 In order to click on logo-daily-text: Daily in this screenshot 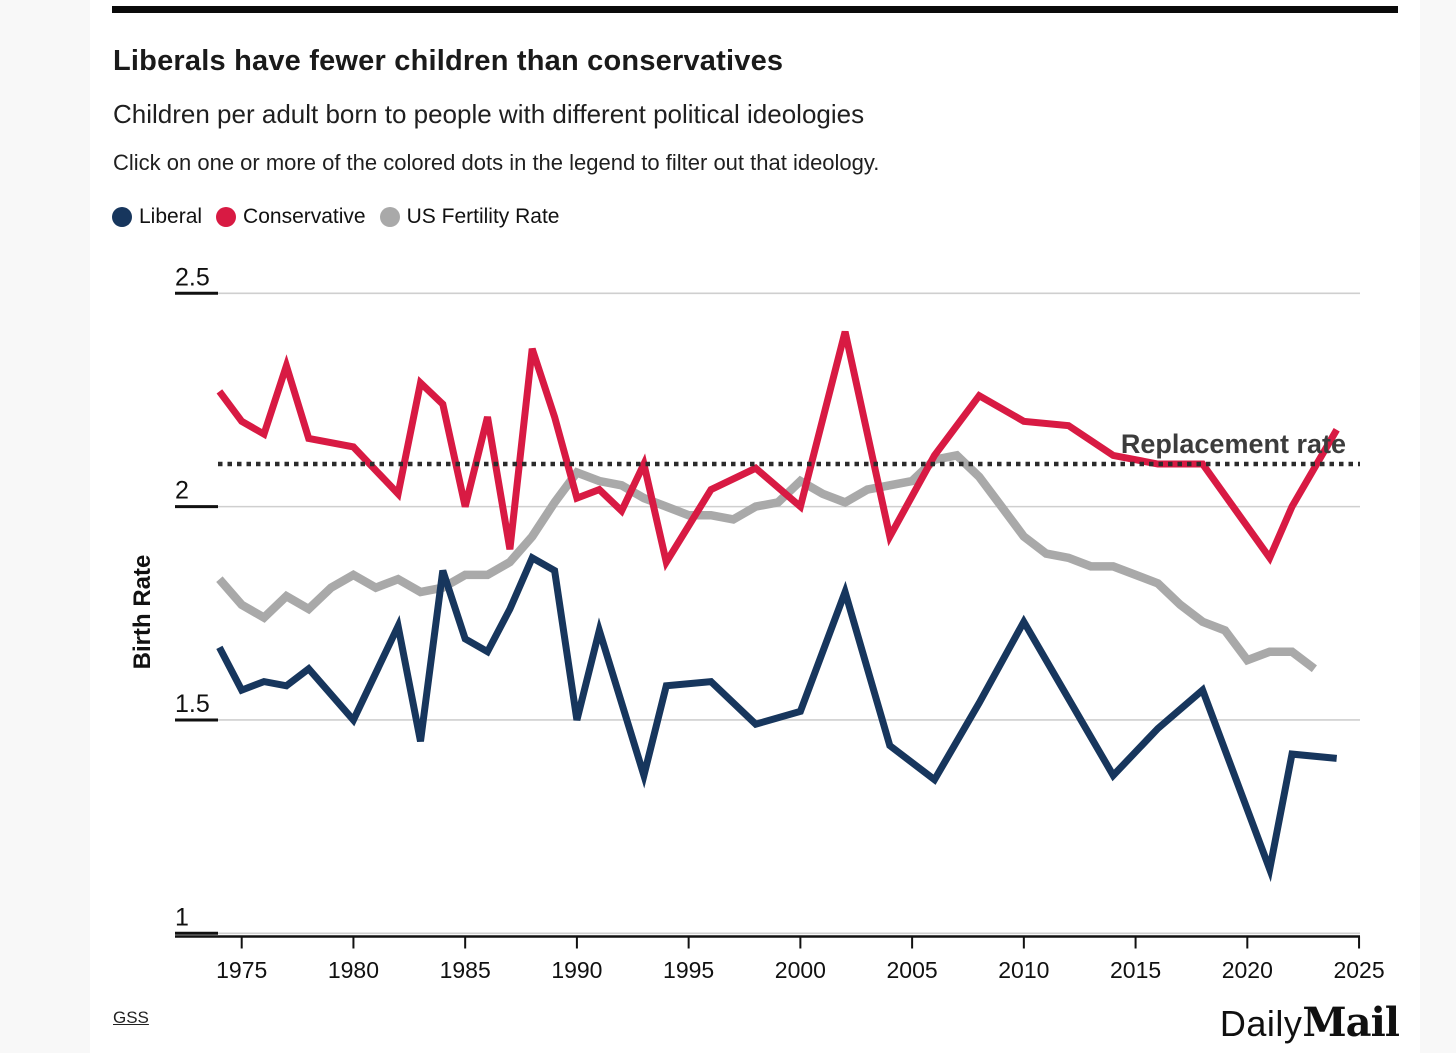, I will do `click(1261, 1023)`.